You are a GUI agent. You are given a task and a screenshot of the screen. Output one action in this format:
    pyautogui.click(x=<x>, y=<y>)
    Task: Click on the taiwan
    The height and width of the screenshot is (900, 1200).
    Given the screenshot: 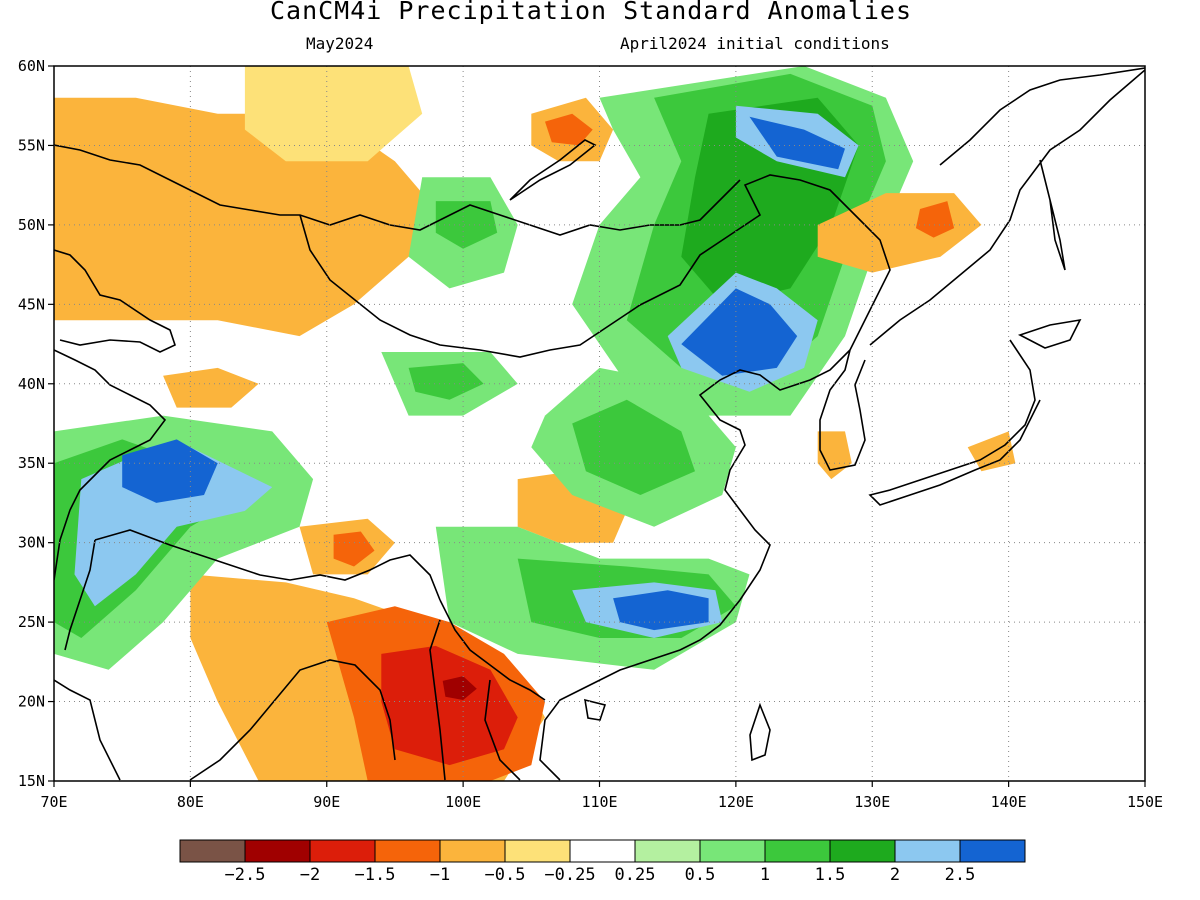 What is the action you would take?
    pyautogui.click(x=760, y=732)
    